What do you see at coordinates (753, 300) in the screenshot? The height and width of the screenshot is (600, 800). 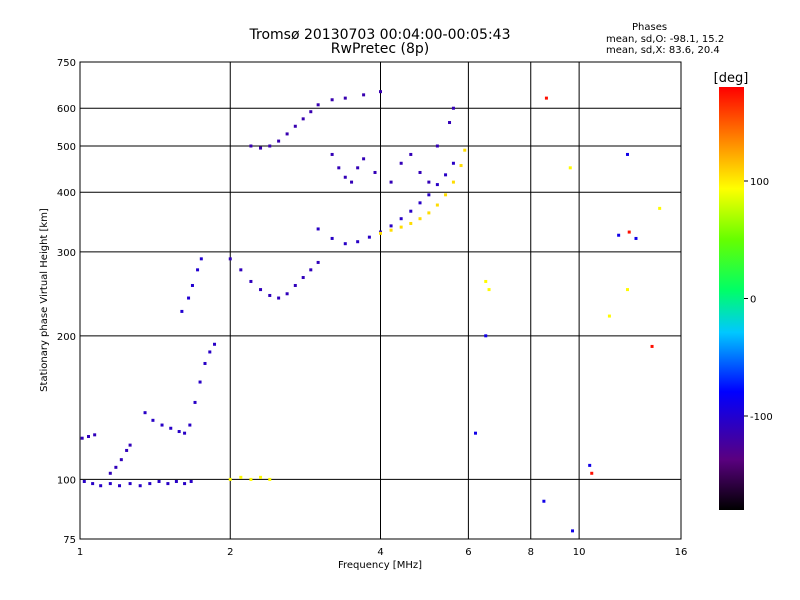 I see `colorbar-tick-label: 0` at bounding box center [753, 300].